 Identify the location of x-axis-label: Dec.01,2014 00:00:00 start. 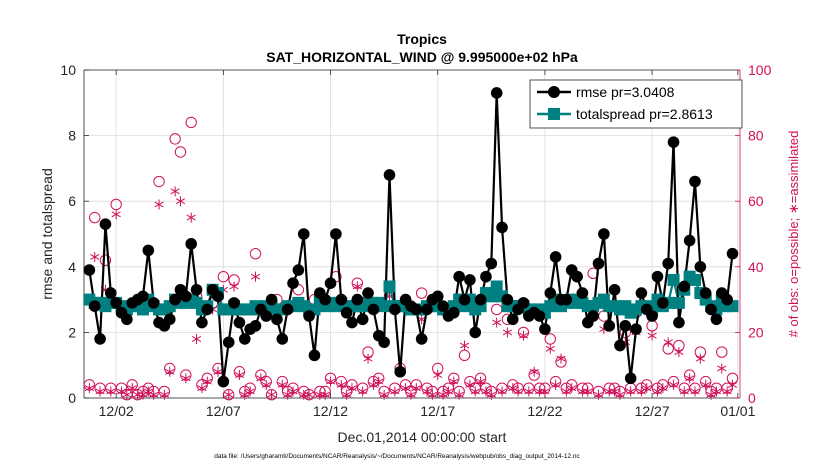
(422, 437).